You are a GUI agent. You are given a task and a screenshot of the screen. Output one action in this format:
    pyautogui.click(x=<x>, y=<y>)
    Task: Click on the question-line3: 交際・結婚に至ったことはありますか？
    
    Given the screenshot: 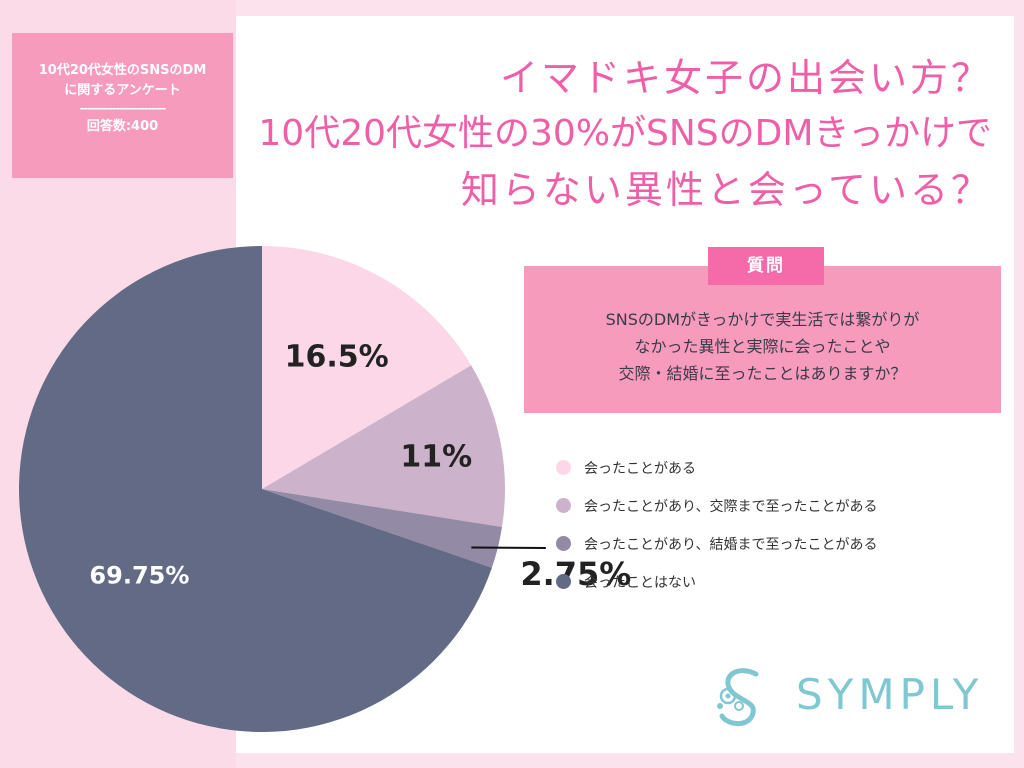 What is the action you would take?
    pyautogui.click(x=762, y=373)
    